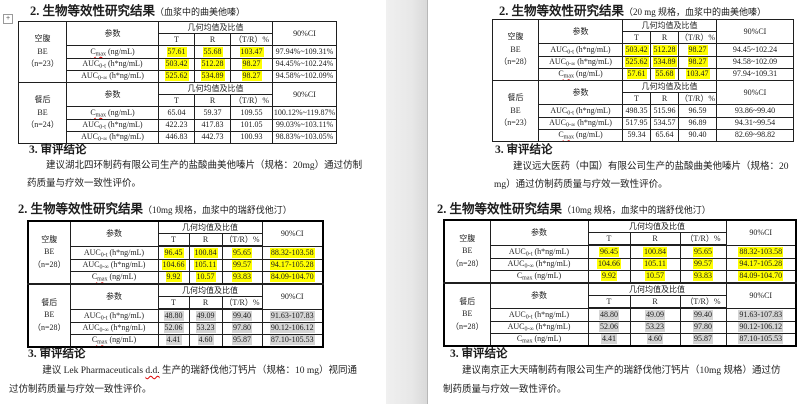 The height and width of the screenshot is (404, 800). What do you see at coordinates (183, 380) in the screenshot?
I see `conclusion-text: 生产的瑞舒伐他汀钙片（规格：10 mg）视同通过仿制药质量与疗效一致性评价。` at bounding box center [183, 380].